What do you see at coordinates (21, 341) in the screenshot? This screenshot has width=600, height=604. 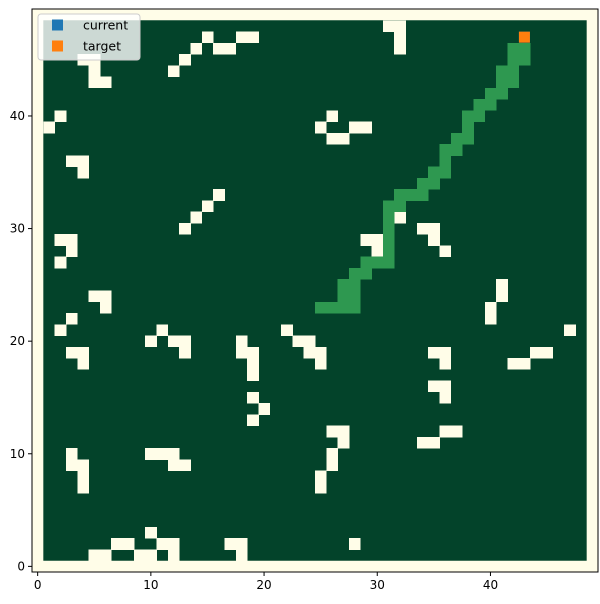 I see `y-axis: 0 10 20 30 40` at bounding box center [21, 341].